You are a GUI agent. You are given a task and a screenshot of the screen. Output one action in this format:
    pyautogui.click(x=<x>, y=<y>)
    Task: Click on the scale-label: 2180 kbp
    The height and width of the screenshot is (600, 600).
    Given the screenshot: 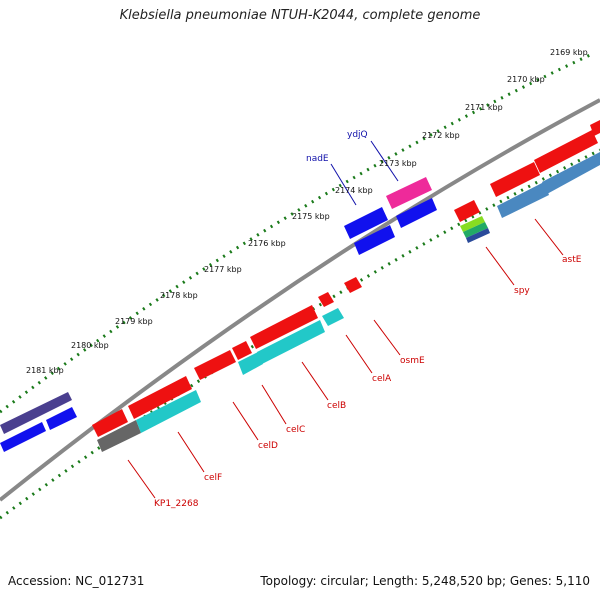 What is the action you would take?
    pyautogui.click(x=90, y=345)
    